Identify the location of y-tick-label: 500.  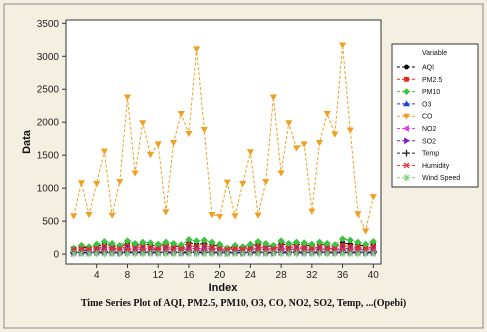
(50, 222).